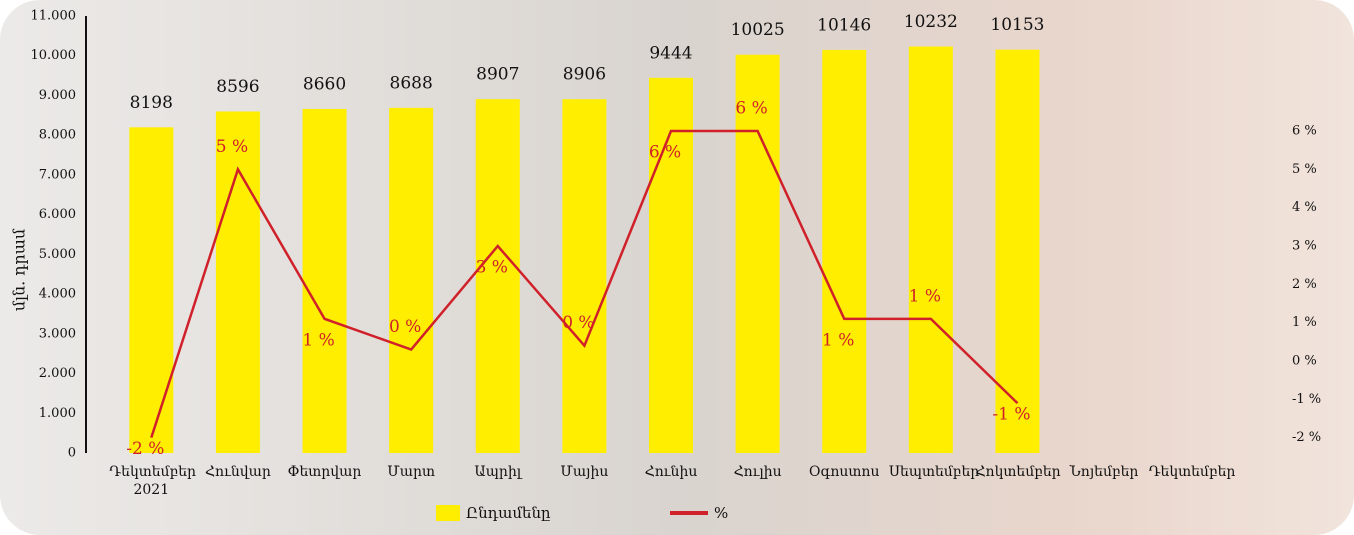 The height and width of the screenshot is (535, 1354). Describe the element at coordinates (1011, 415) in the screenshot. I see `line-value-label: -1 %` at that location.